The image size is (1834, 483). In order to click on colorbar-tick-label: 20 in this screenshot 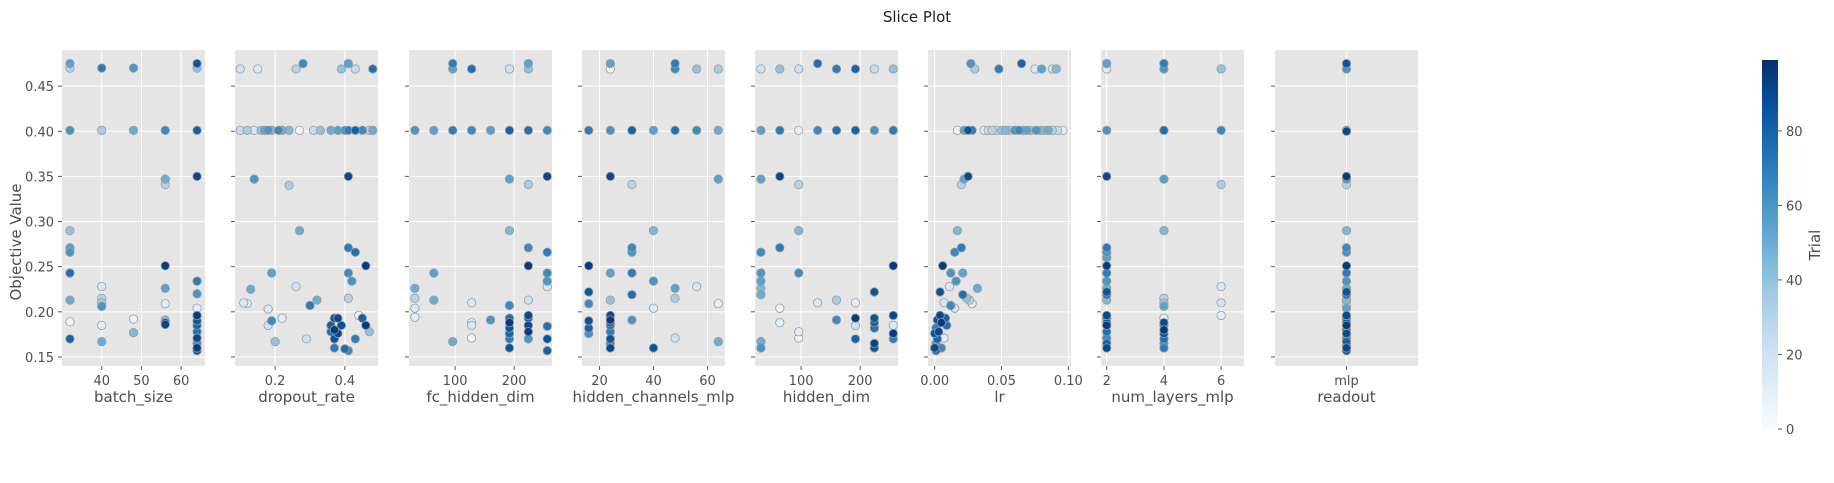, I will do `click(1794, 355)`.